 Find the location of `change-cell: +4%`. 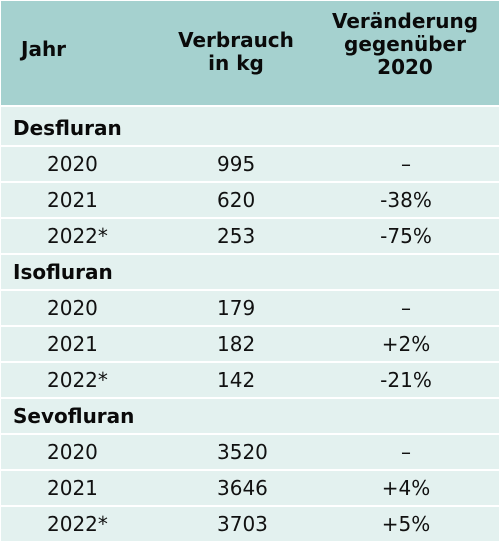

change-cell: +4% is located at coordinates (406, 488).